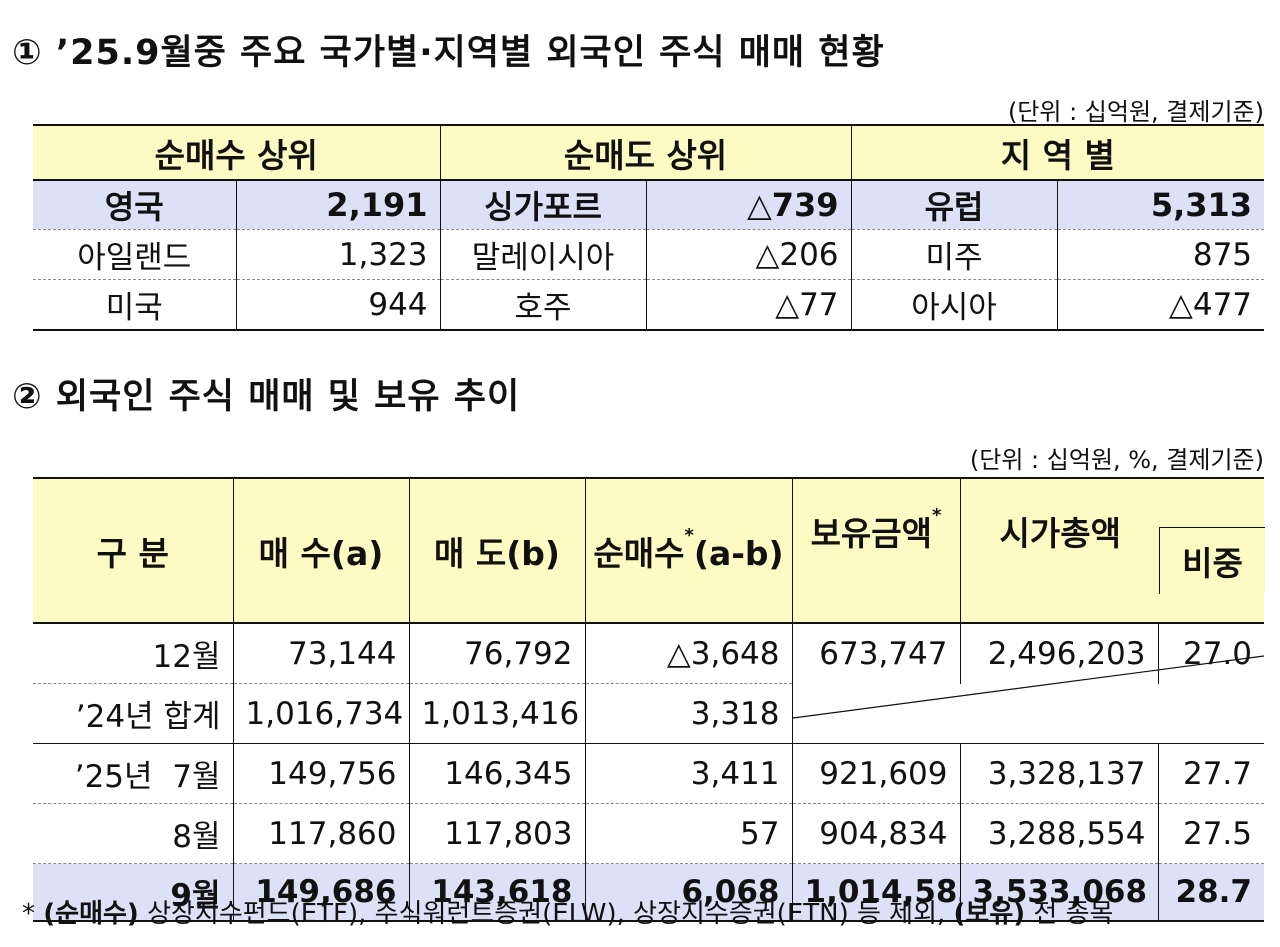 Image resolution: width=1280 pixels, height=947 pixels. Describe the element at coordinates (937, 515) in the screenshot. I see `header-holding-star: *` at that location.